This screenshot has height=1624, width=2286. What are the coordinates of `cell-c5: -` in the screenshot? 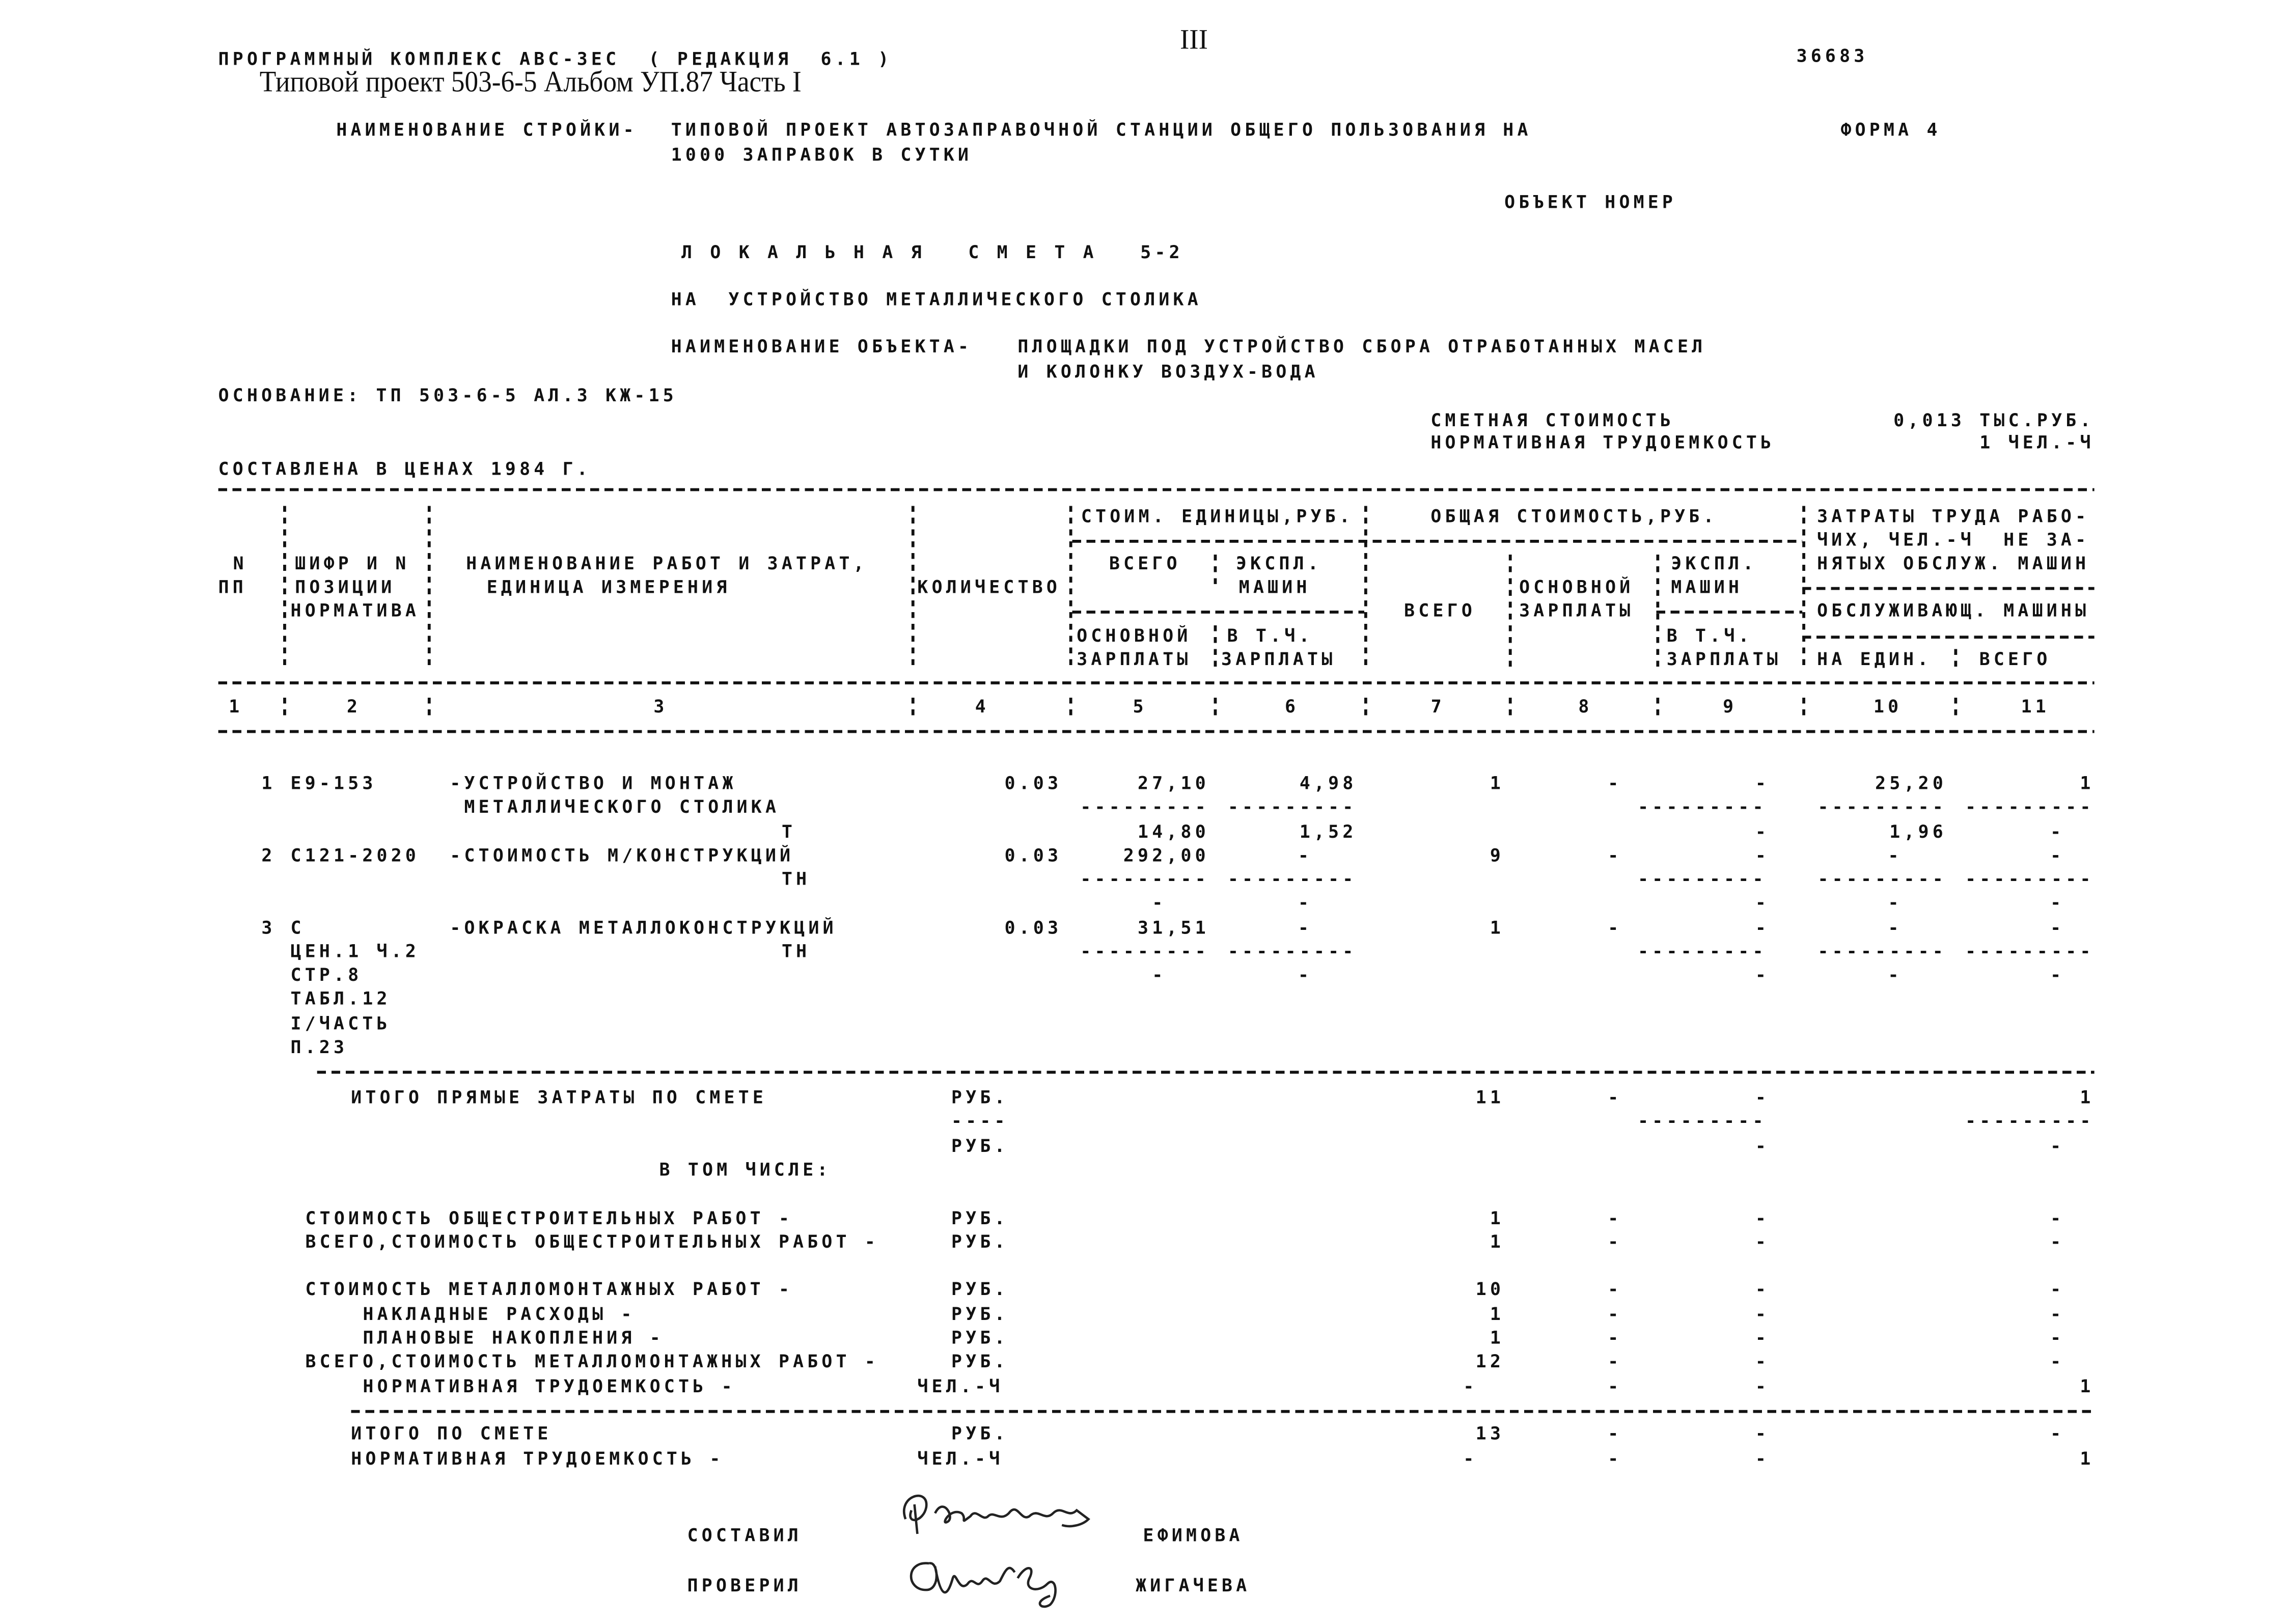 It's located at (1159, 903).